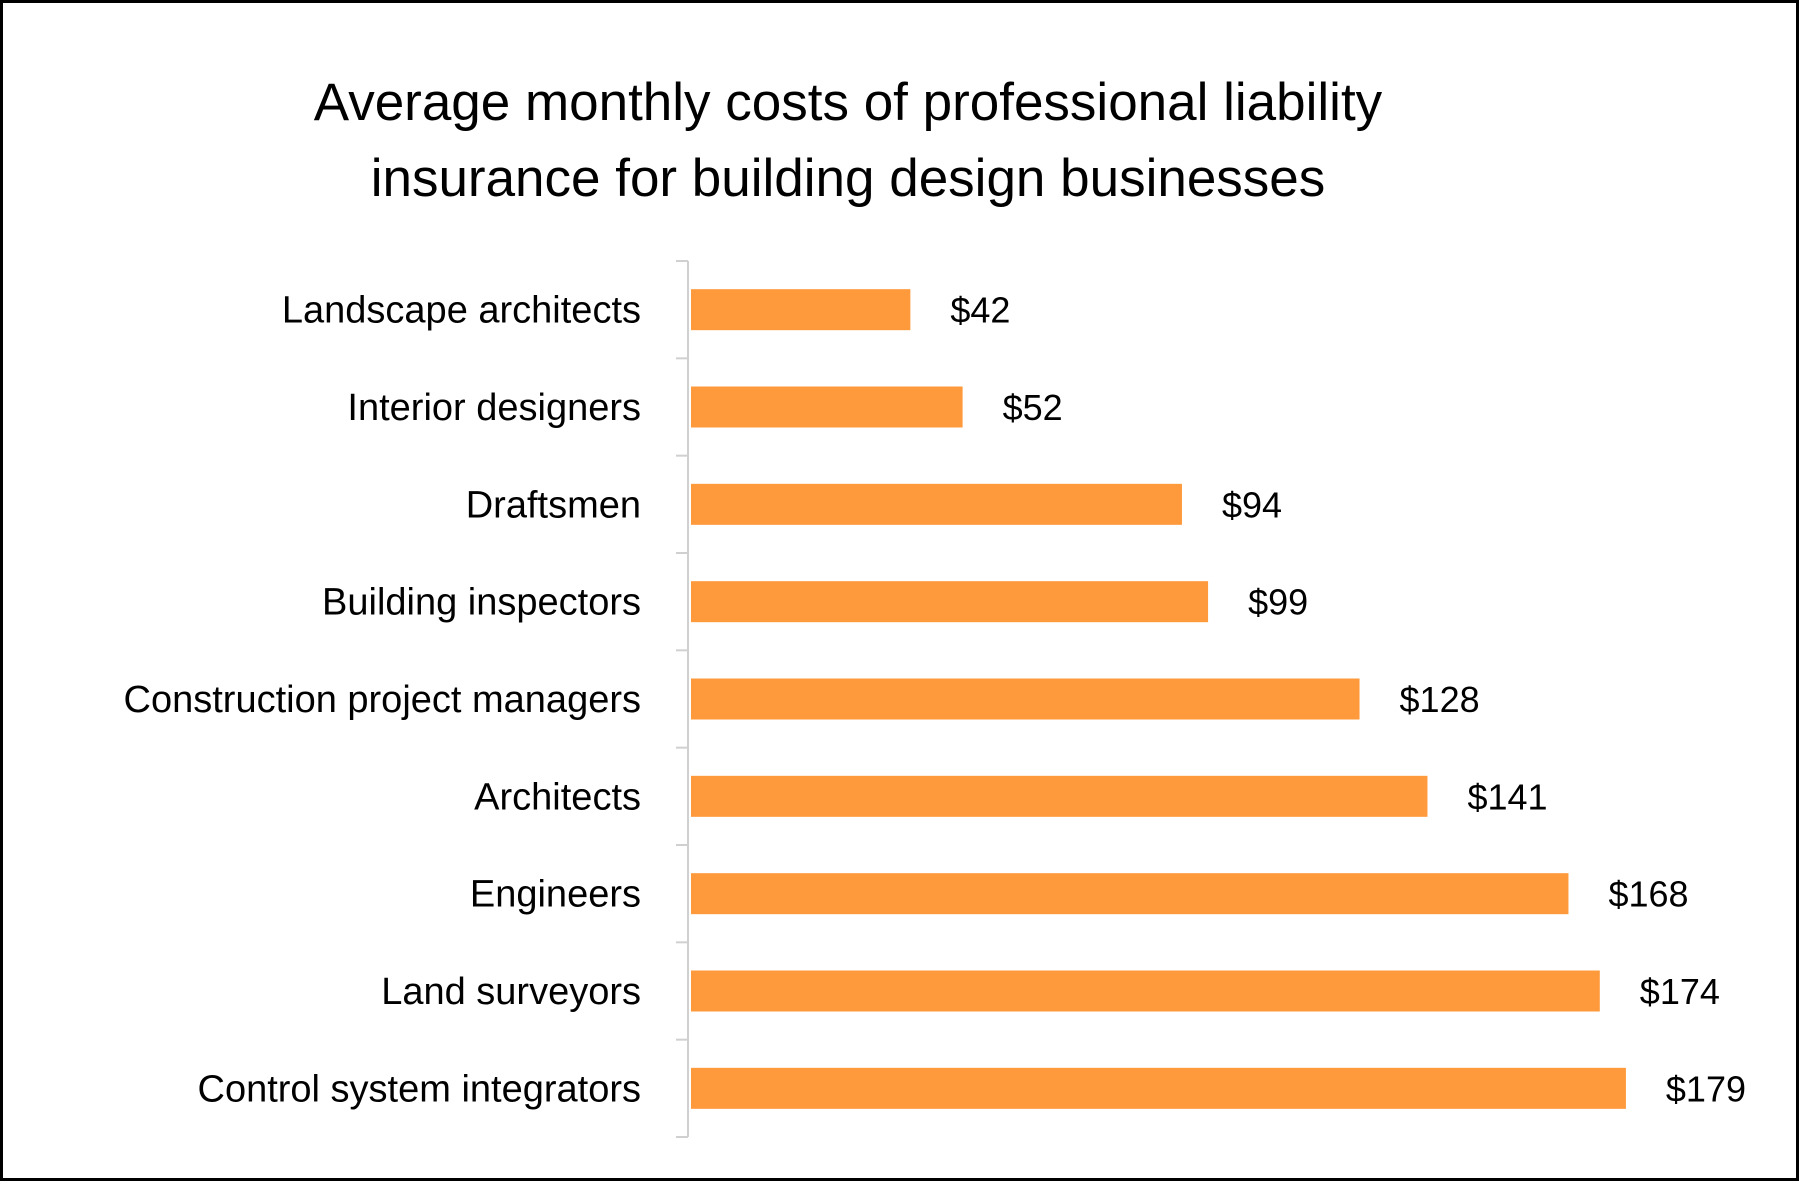 Image resolution: width=1799 pixels, height=1181 pixels. I want to click on data-label: $42, so click(980, 310).